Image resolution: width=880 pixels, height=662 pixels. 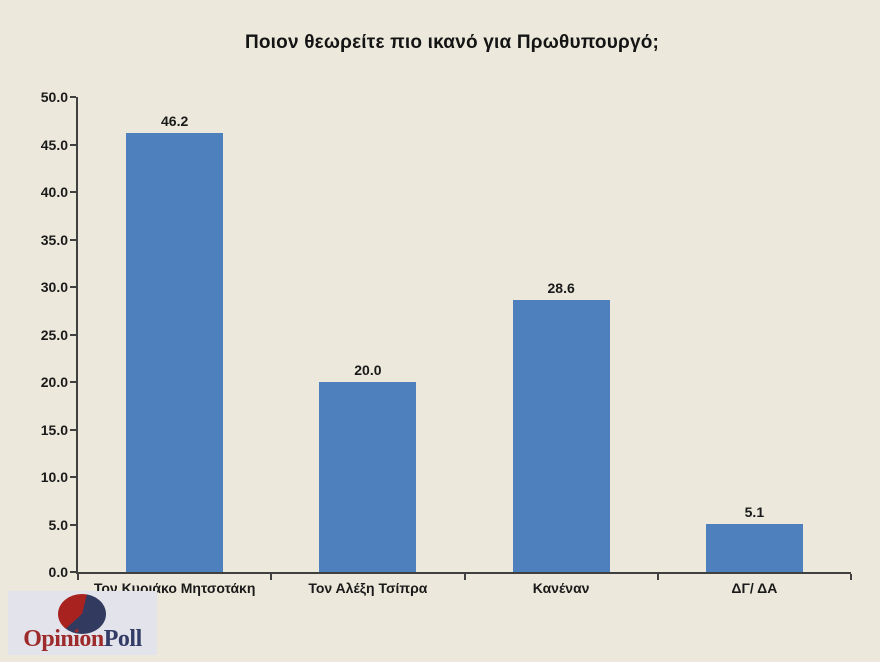 What do you see at coordinates (54, 192) in the screenshot?
I see `y-axis-tick-label: 40.0` at bounding box center [54, 192].